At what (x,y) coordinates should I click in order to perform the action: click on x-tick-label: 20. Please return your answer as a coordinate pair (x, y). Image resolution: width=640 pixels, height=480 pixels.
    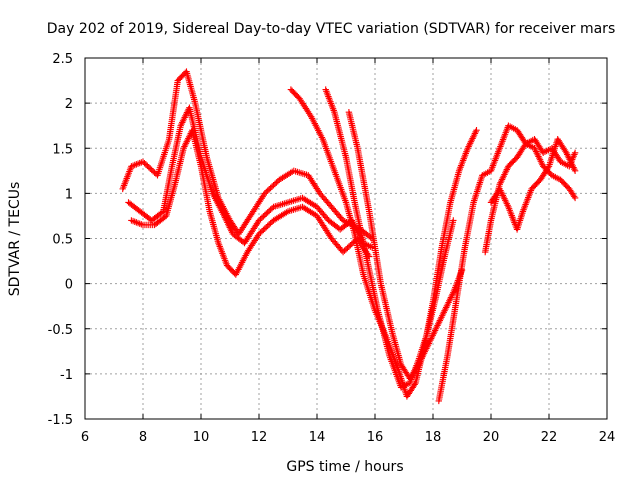
    Looking at the image, I should click on (491, 437).